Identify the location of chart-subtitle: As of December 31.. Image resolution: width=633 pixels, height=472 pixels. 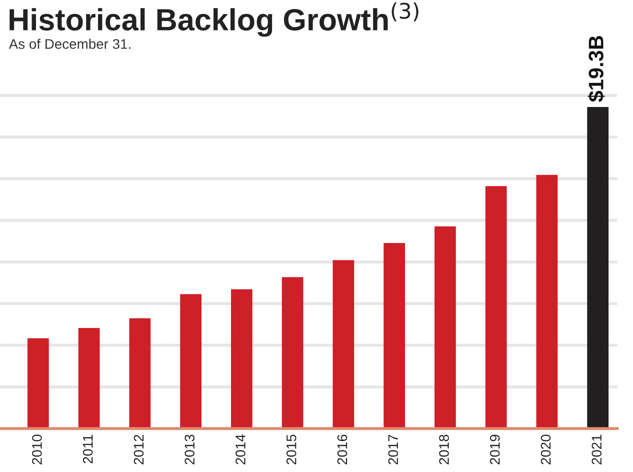
(69, 43).